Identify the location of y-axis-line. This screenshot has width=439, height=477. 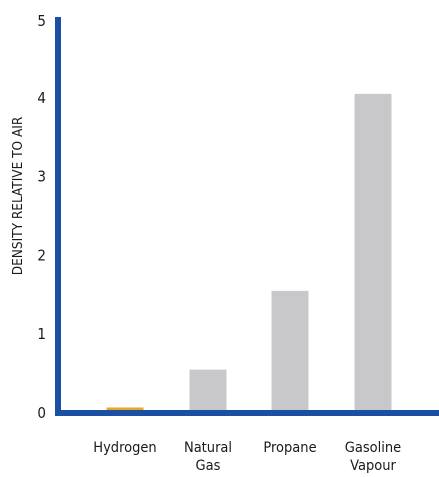
(58, 216).